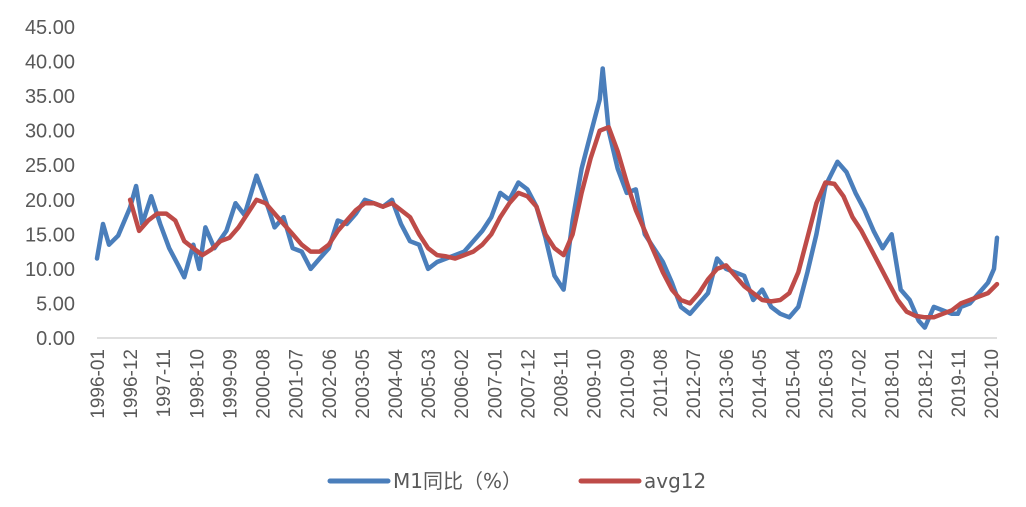  Describe the element at coordinates (992, 384) in the screenshot. I see `x-tick-label: 2020-10` at that location.